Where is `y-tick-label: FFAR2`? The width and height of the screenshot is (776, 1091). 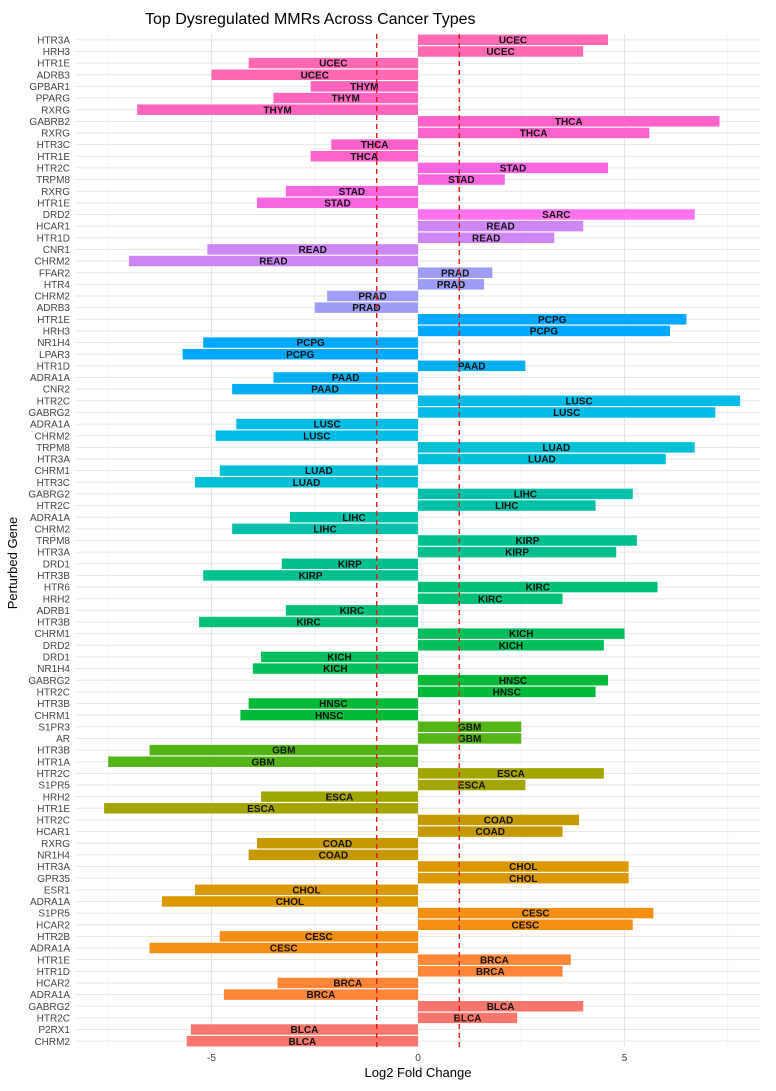 y-tick-label: FFAR2 is located at coordinates (55, 273).